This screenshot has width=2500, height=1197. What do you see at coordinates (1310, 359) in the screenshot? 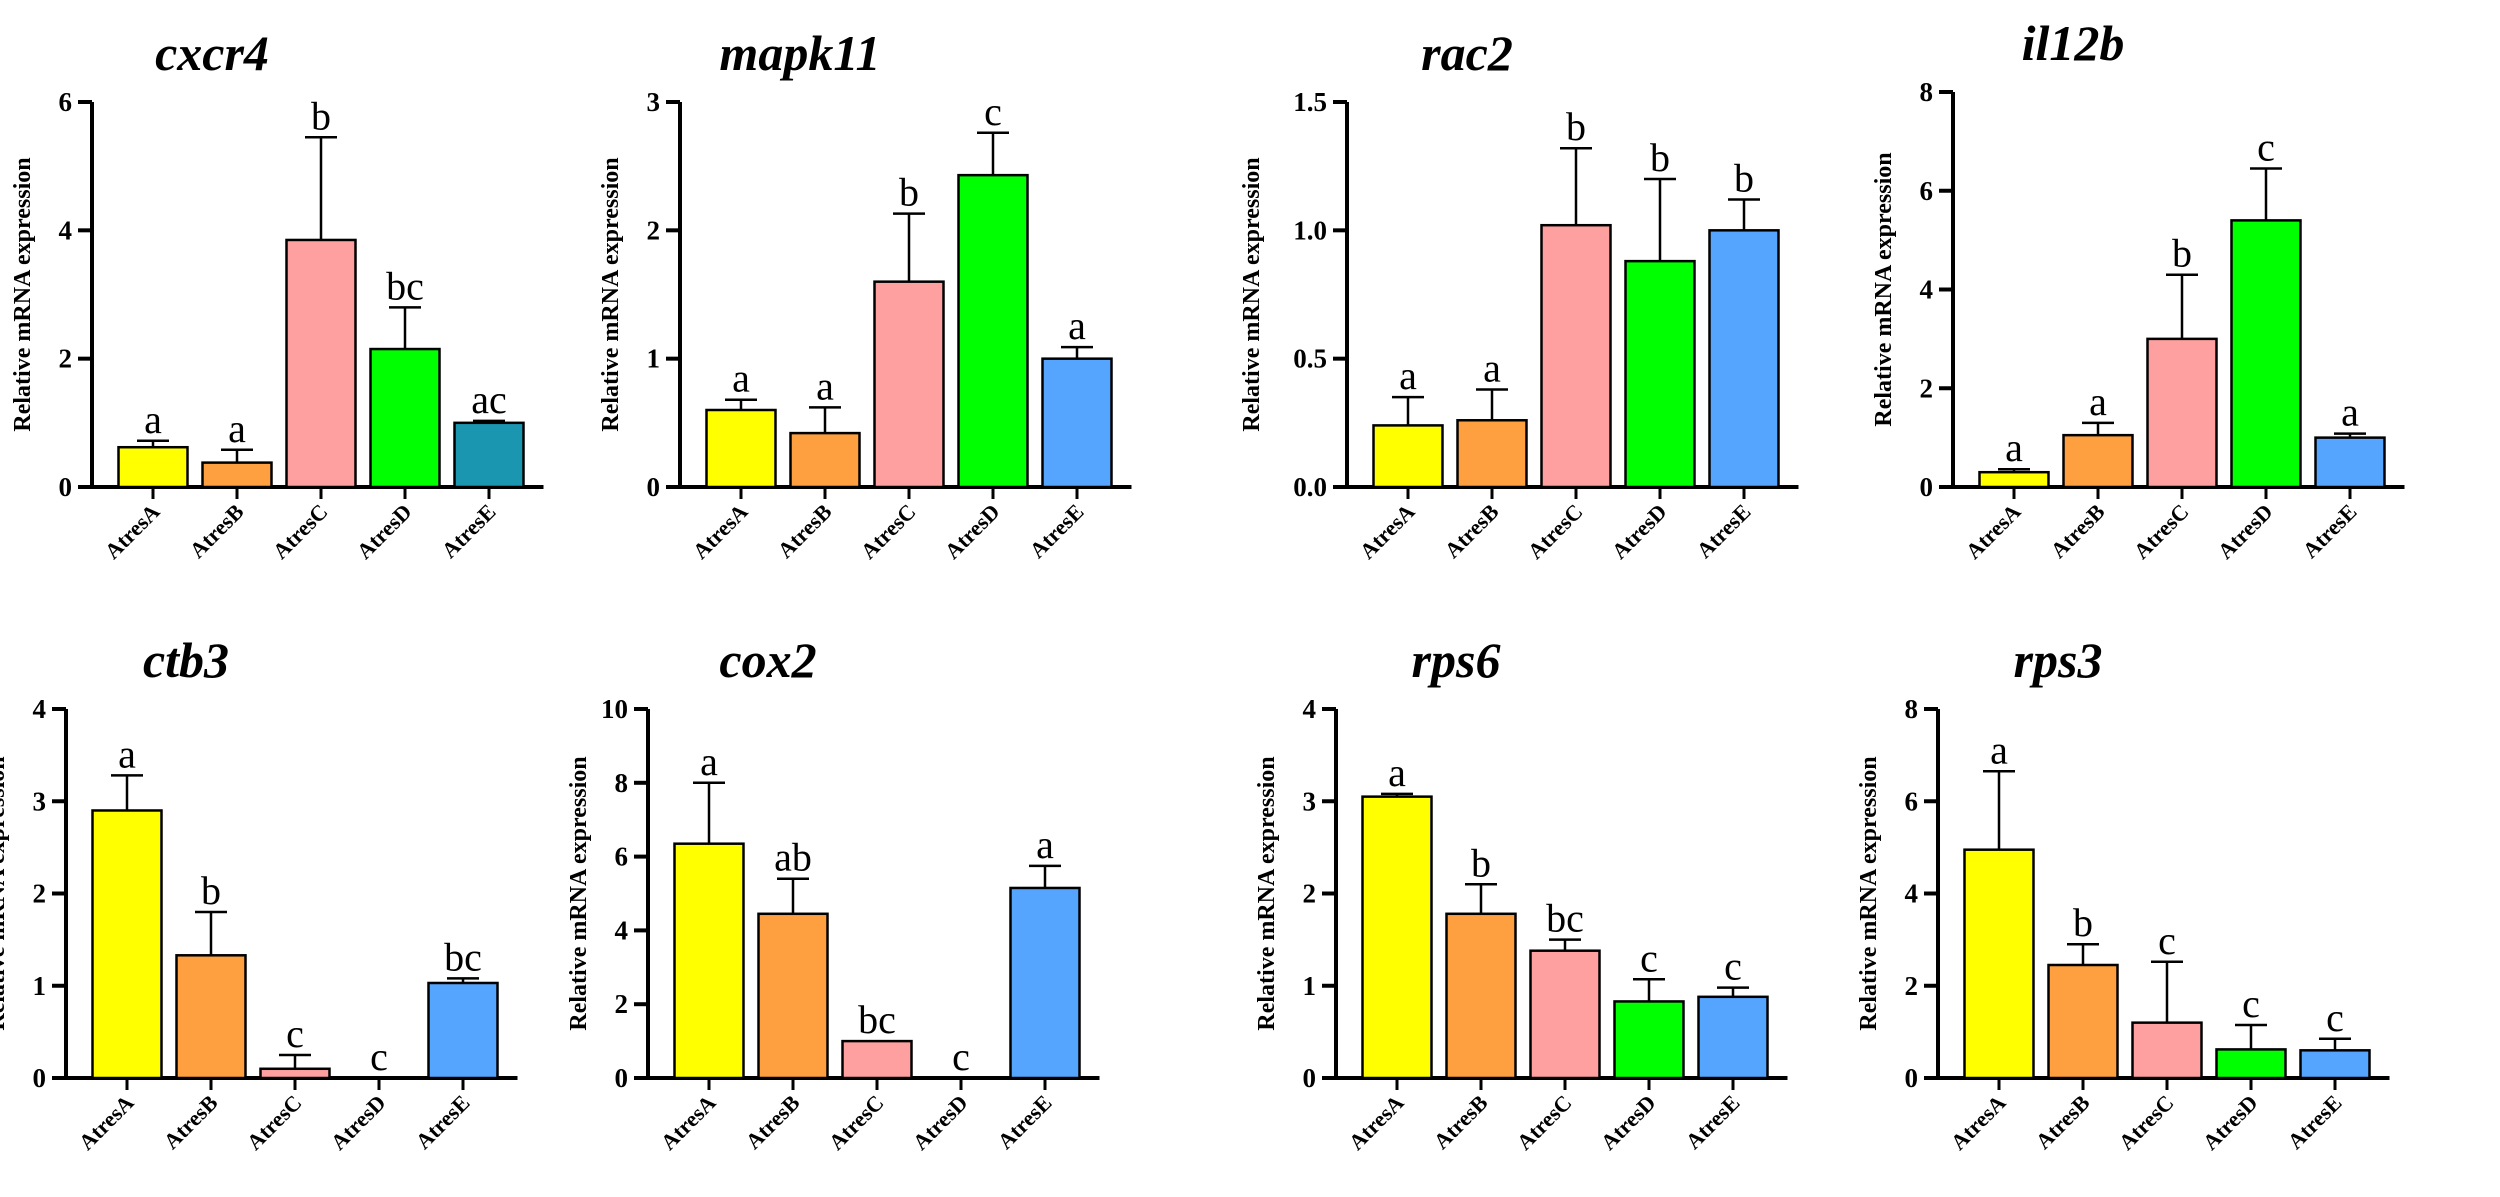
I see `y-tick-label: 0.5` at bounding box center [1310, 359].